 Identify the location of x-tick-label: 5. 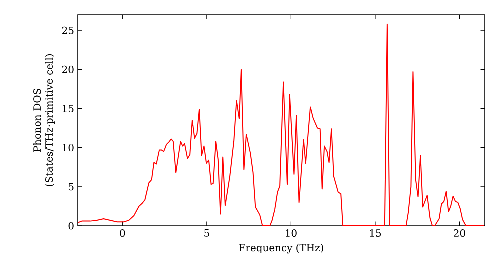
(207, 233).